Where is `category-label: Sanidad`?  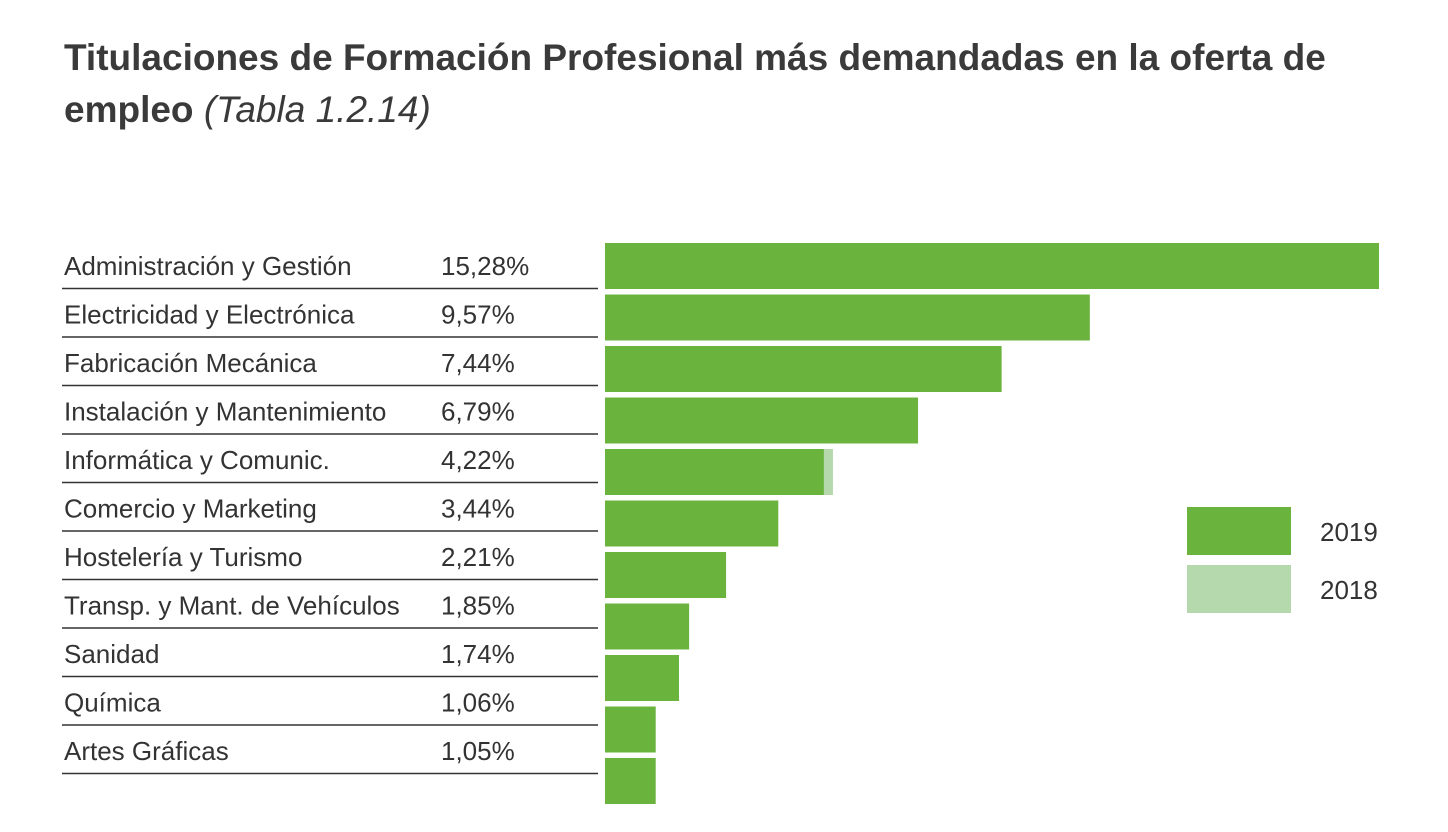
category-label: Sanidad is located at coordinates (111, 654).